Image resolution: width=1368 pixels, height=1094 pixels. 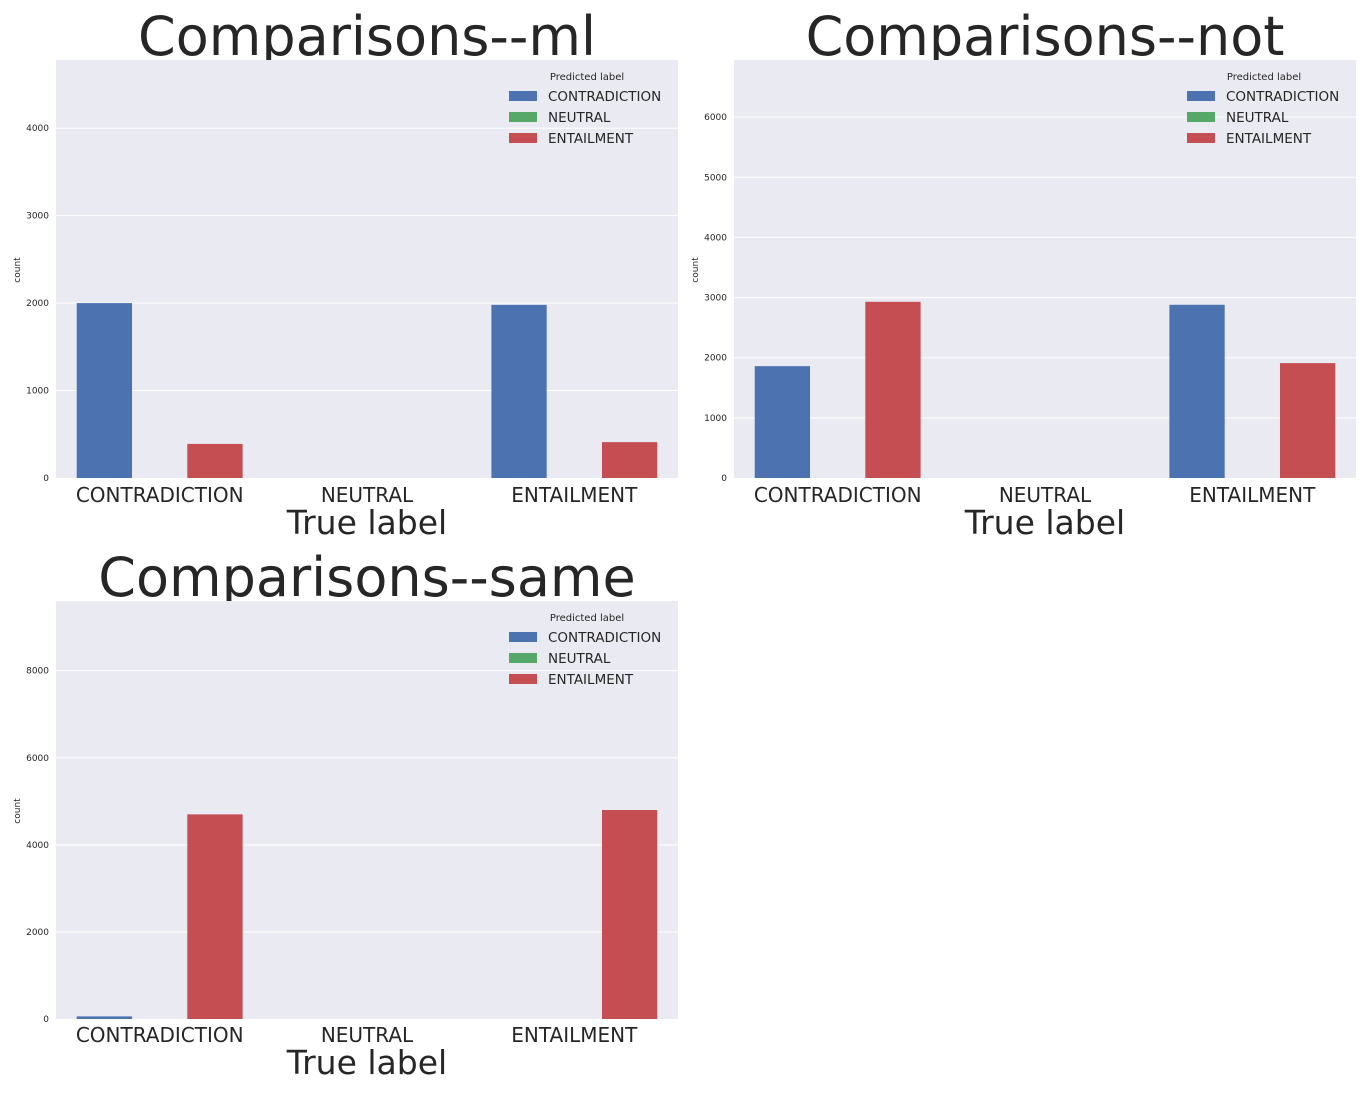 What do you see at coordinates (1045, 36) in the screenshot?
I see `chart-title: Comparisons--not` at bounding box center [1045, 36].